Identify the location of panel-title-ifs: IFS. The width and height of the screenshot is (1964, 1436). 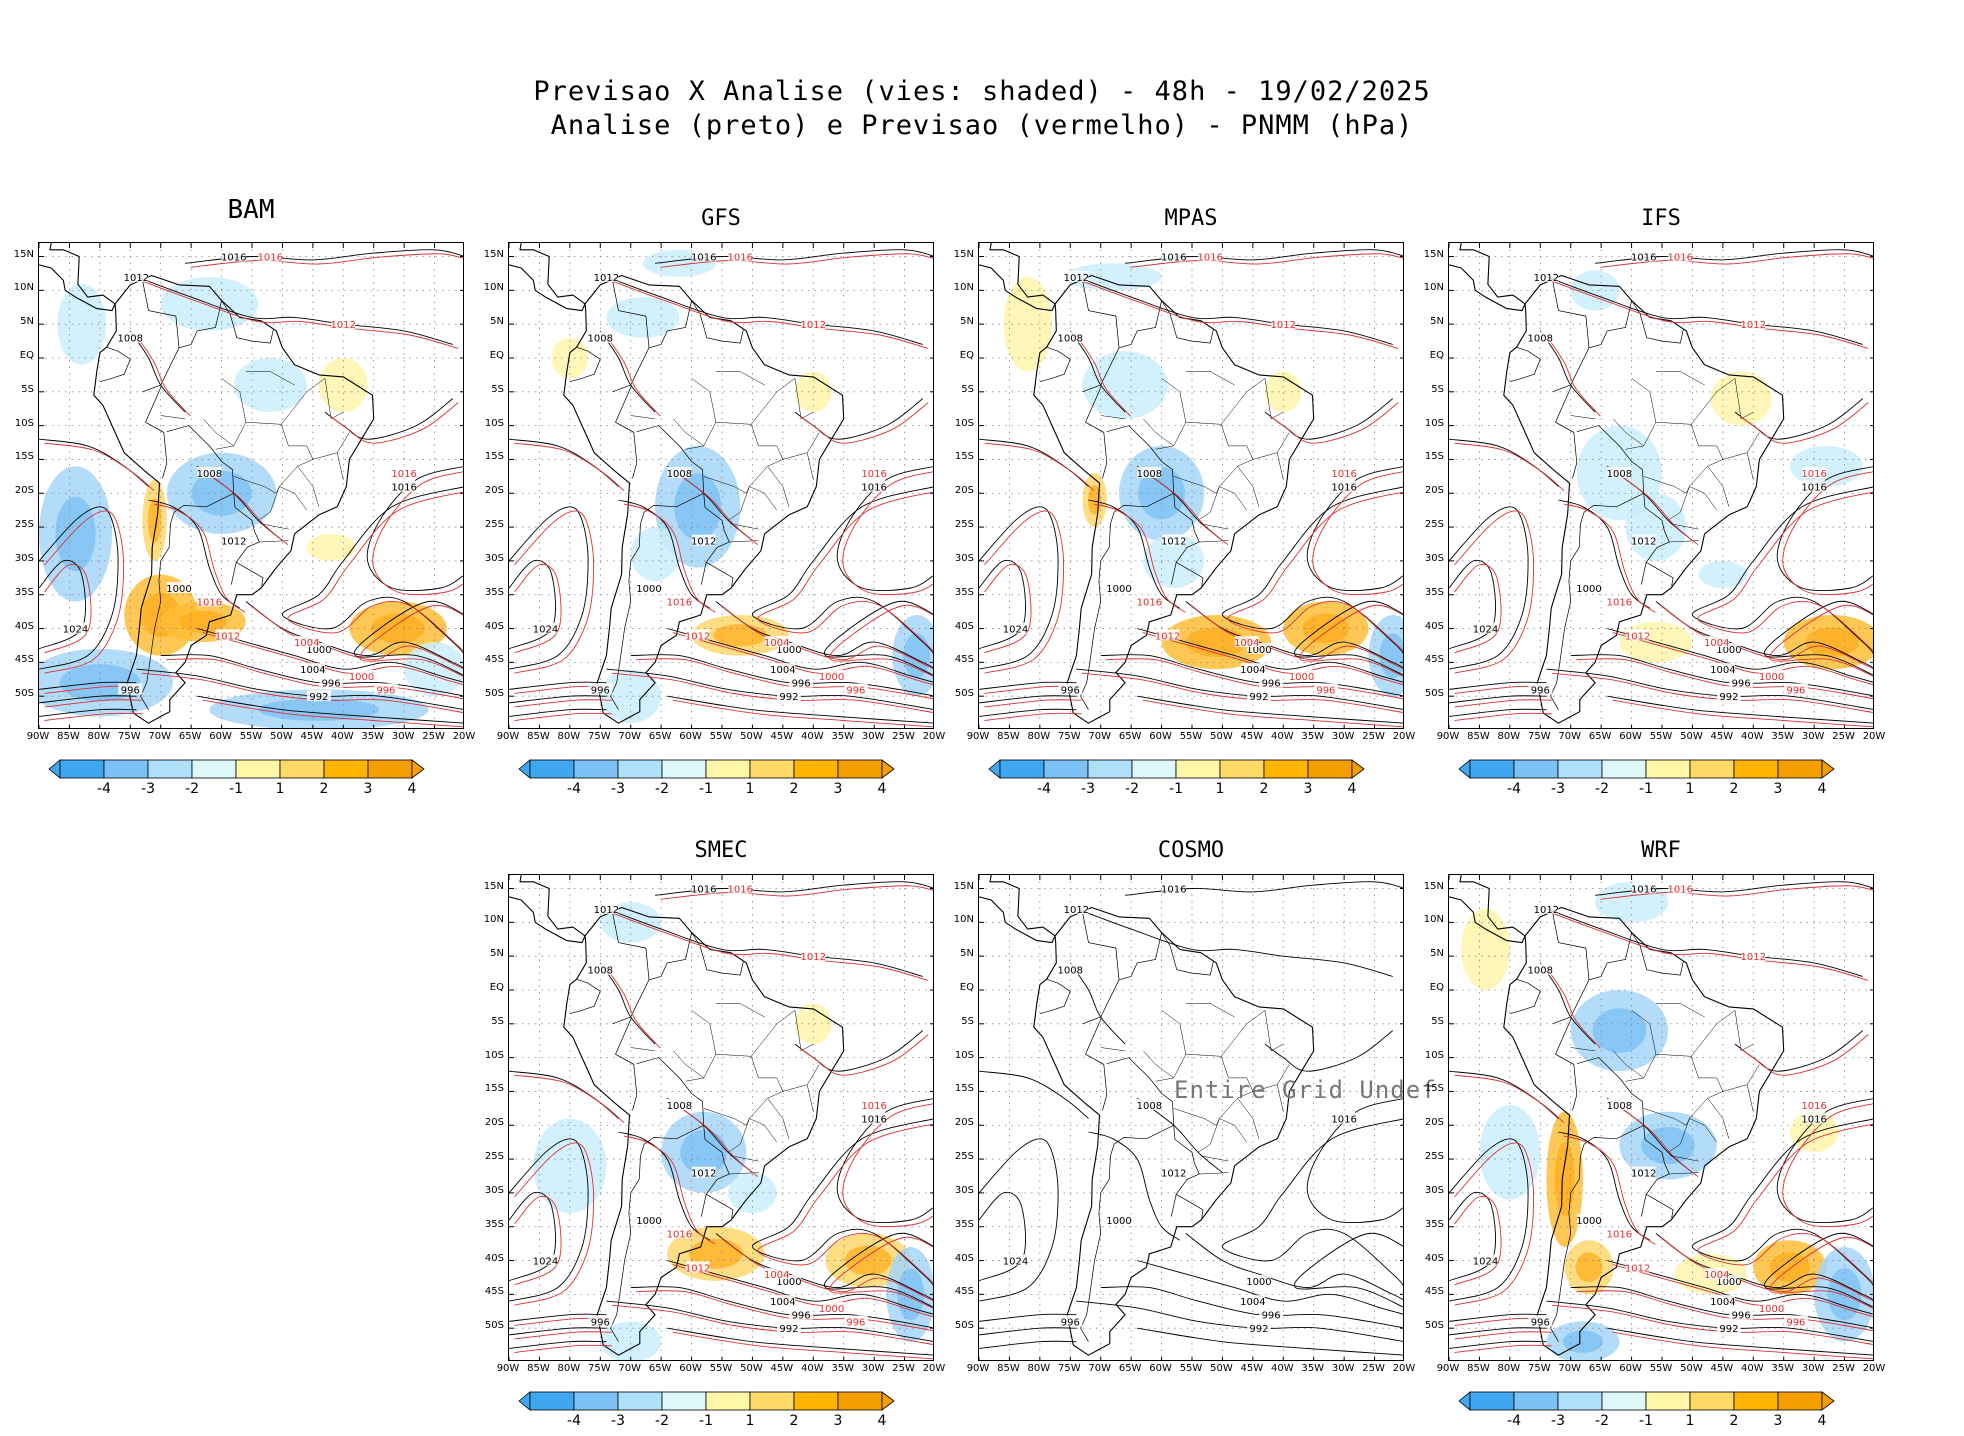
(1661, 218).